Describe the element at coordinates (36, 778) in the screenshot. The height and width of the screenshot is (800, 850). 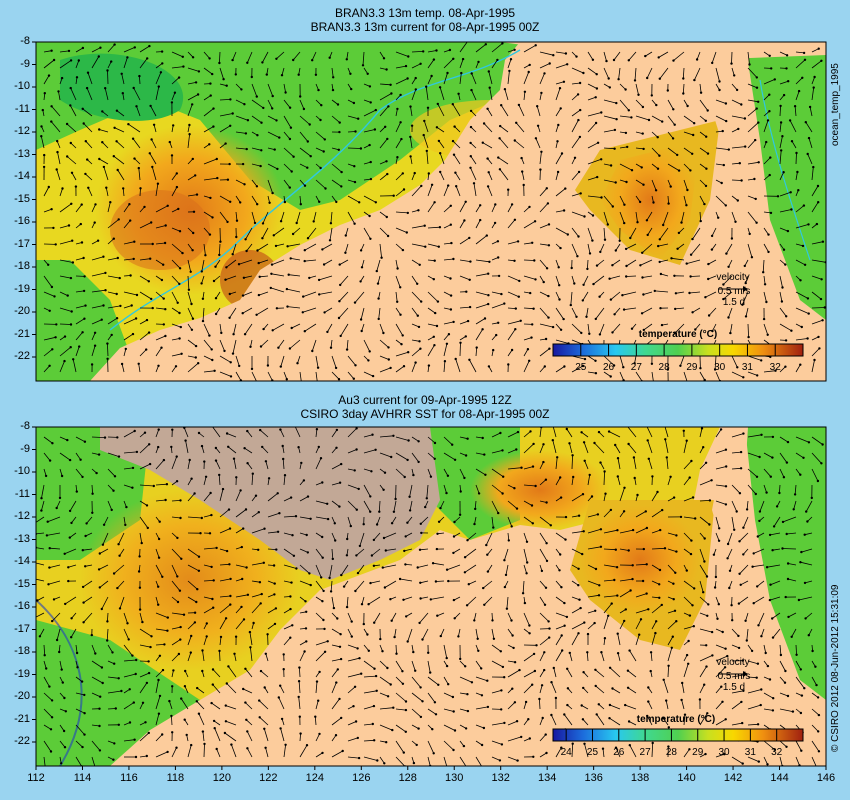
I see `x-tick-label: 112` at that location.